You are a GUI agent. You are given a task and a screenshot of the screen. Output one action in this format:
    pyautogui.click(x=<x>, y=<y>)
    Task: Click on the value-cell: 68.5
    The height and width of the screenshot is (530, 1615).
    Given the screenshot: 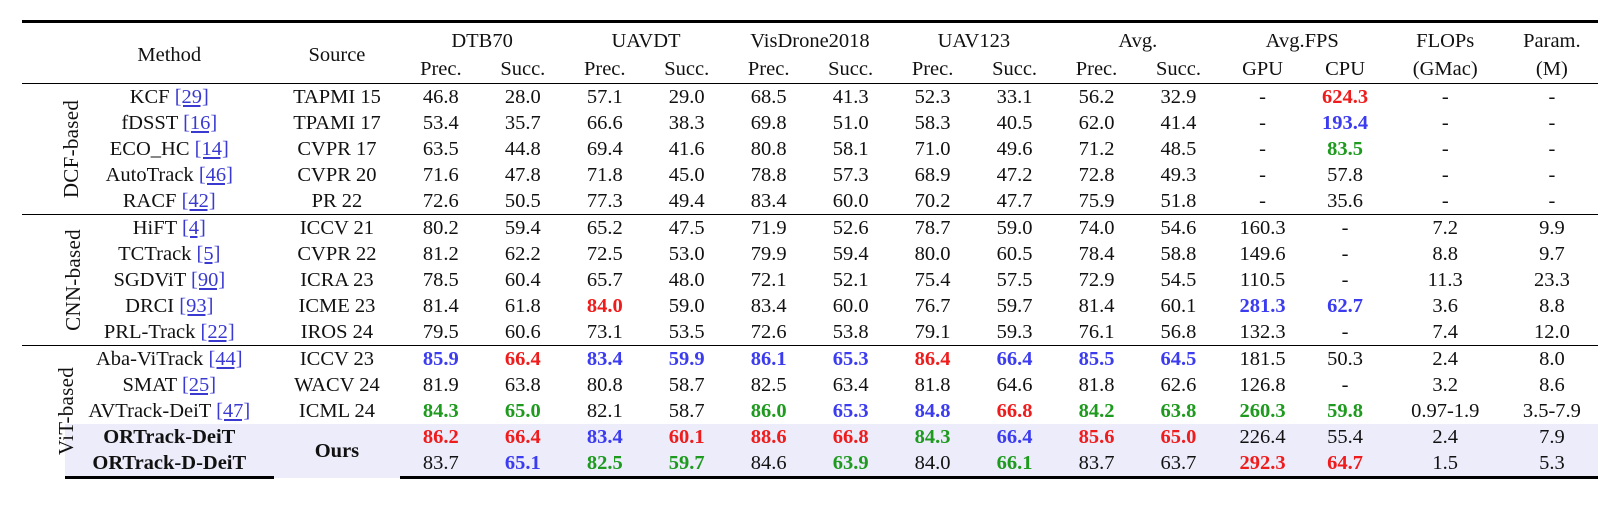 What is the action you would take?
    pyautogui.click(x=768, y=96)
    